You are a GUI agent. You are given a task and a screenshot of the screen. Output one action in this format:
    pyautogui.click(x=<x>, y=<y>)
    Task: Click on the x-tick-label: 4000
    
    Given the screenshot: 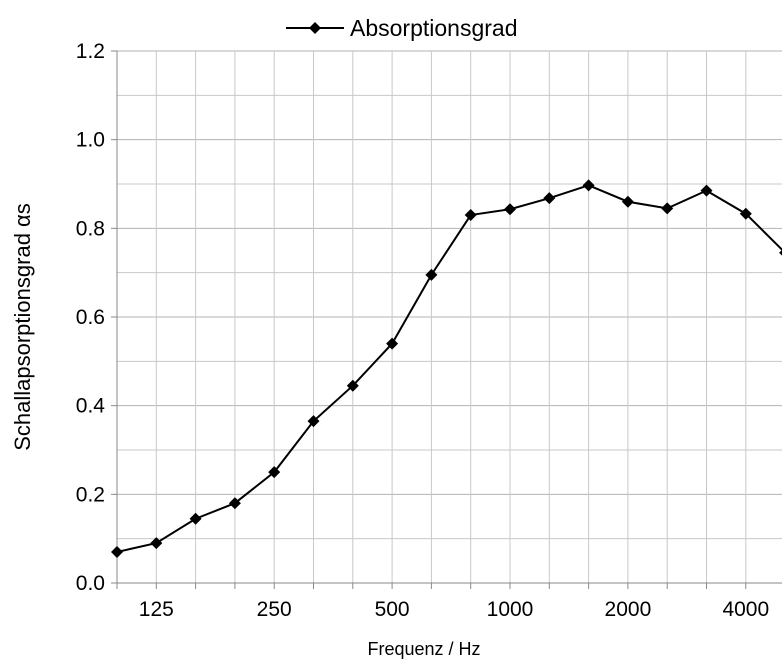 What is the action you would take?
    pyautogui.click(x=745, y=609)
    